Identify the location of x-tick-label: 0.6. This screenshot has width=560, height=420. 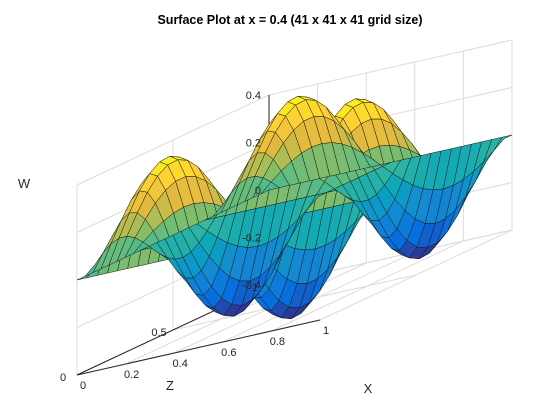
(228, 353).